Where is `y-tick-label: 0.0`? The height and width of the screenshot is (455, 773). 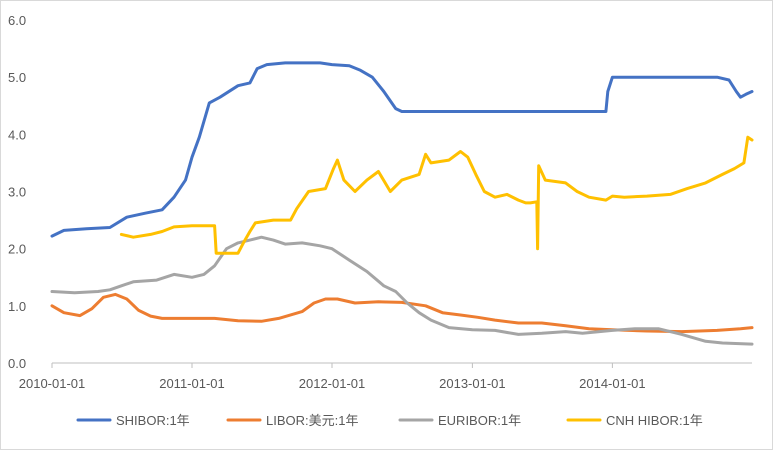 y-tick-label: 0.0 is located at coordinates (17, 363).